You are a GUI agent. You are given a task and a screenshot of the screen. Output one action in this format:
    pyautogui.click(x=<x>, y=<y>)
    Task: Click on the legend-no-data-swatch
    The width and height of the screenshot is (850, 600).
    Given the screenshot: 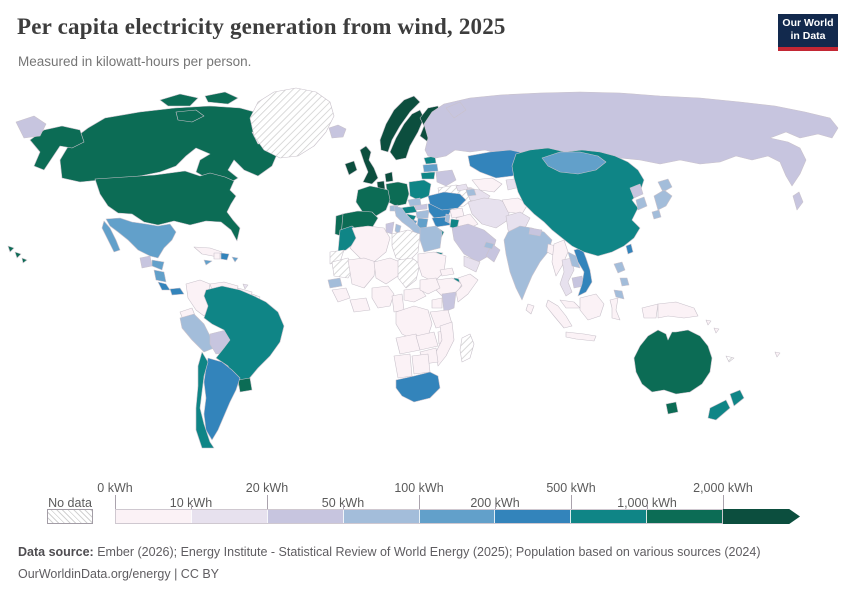 What is the action you would take?
    pyautogui.click(x=70, y=516)
    